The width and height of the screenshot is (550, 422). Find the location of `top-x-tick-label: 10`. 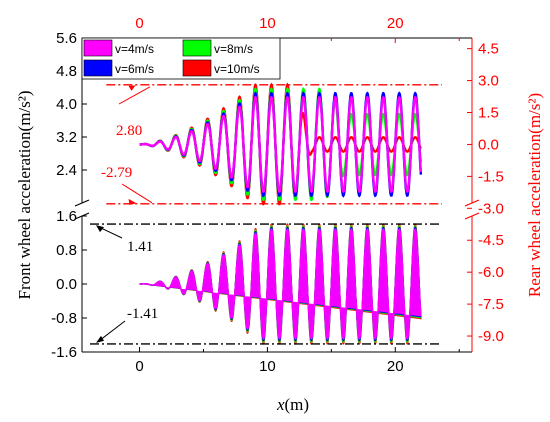

top-x-tick-label: 10 is located at coordinates (267, 23).